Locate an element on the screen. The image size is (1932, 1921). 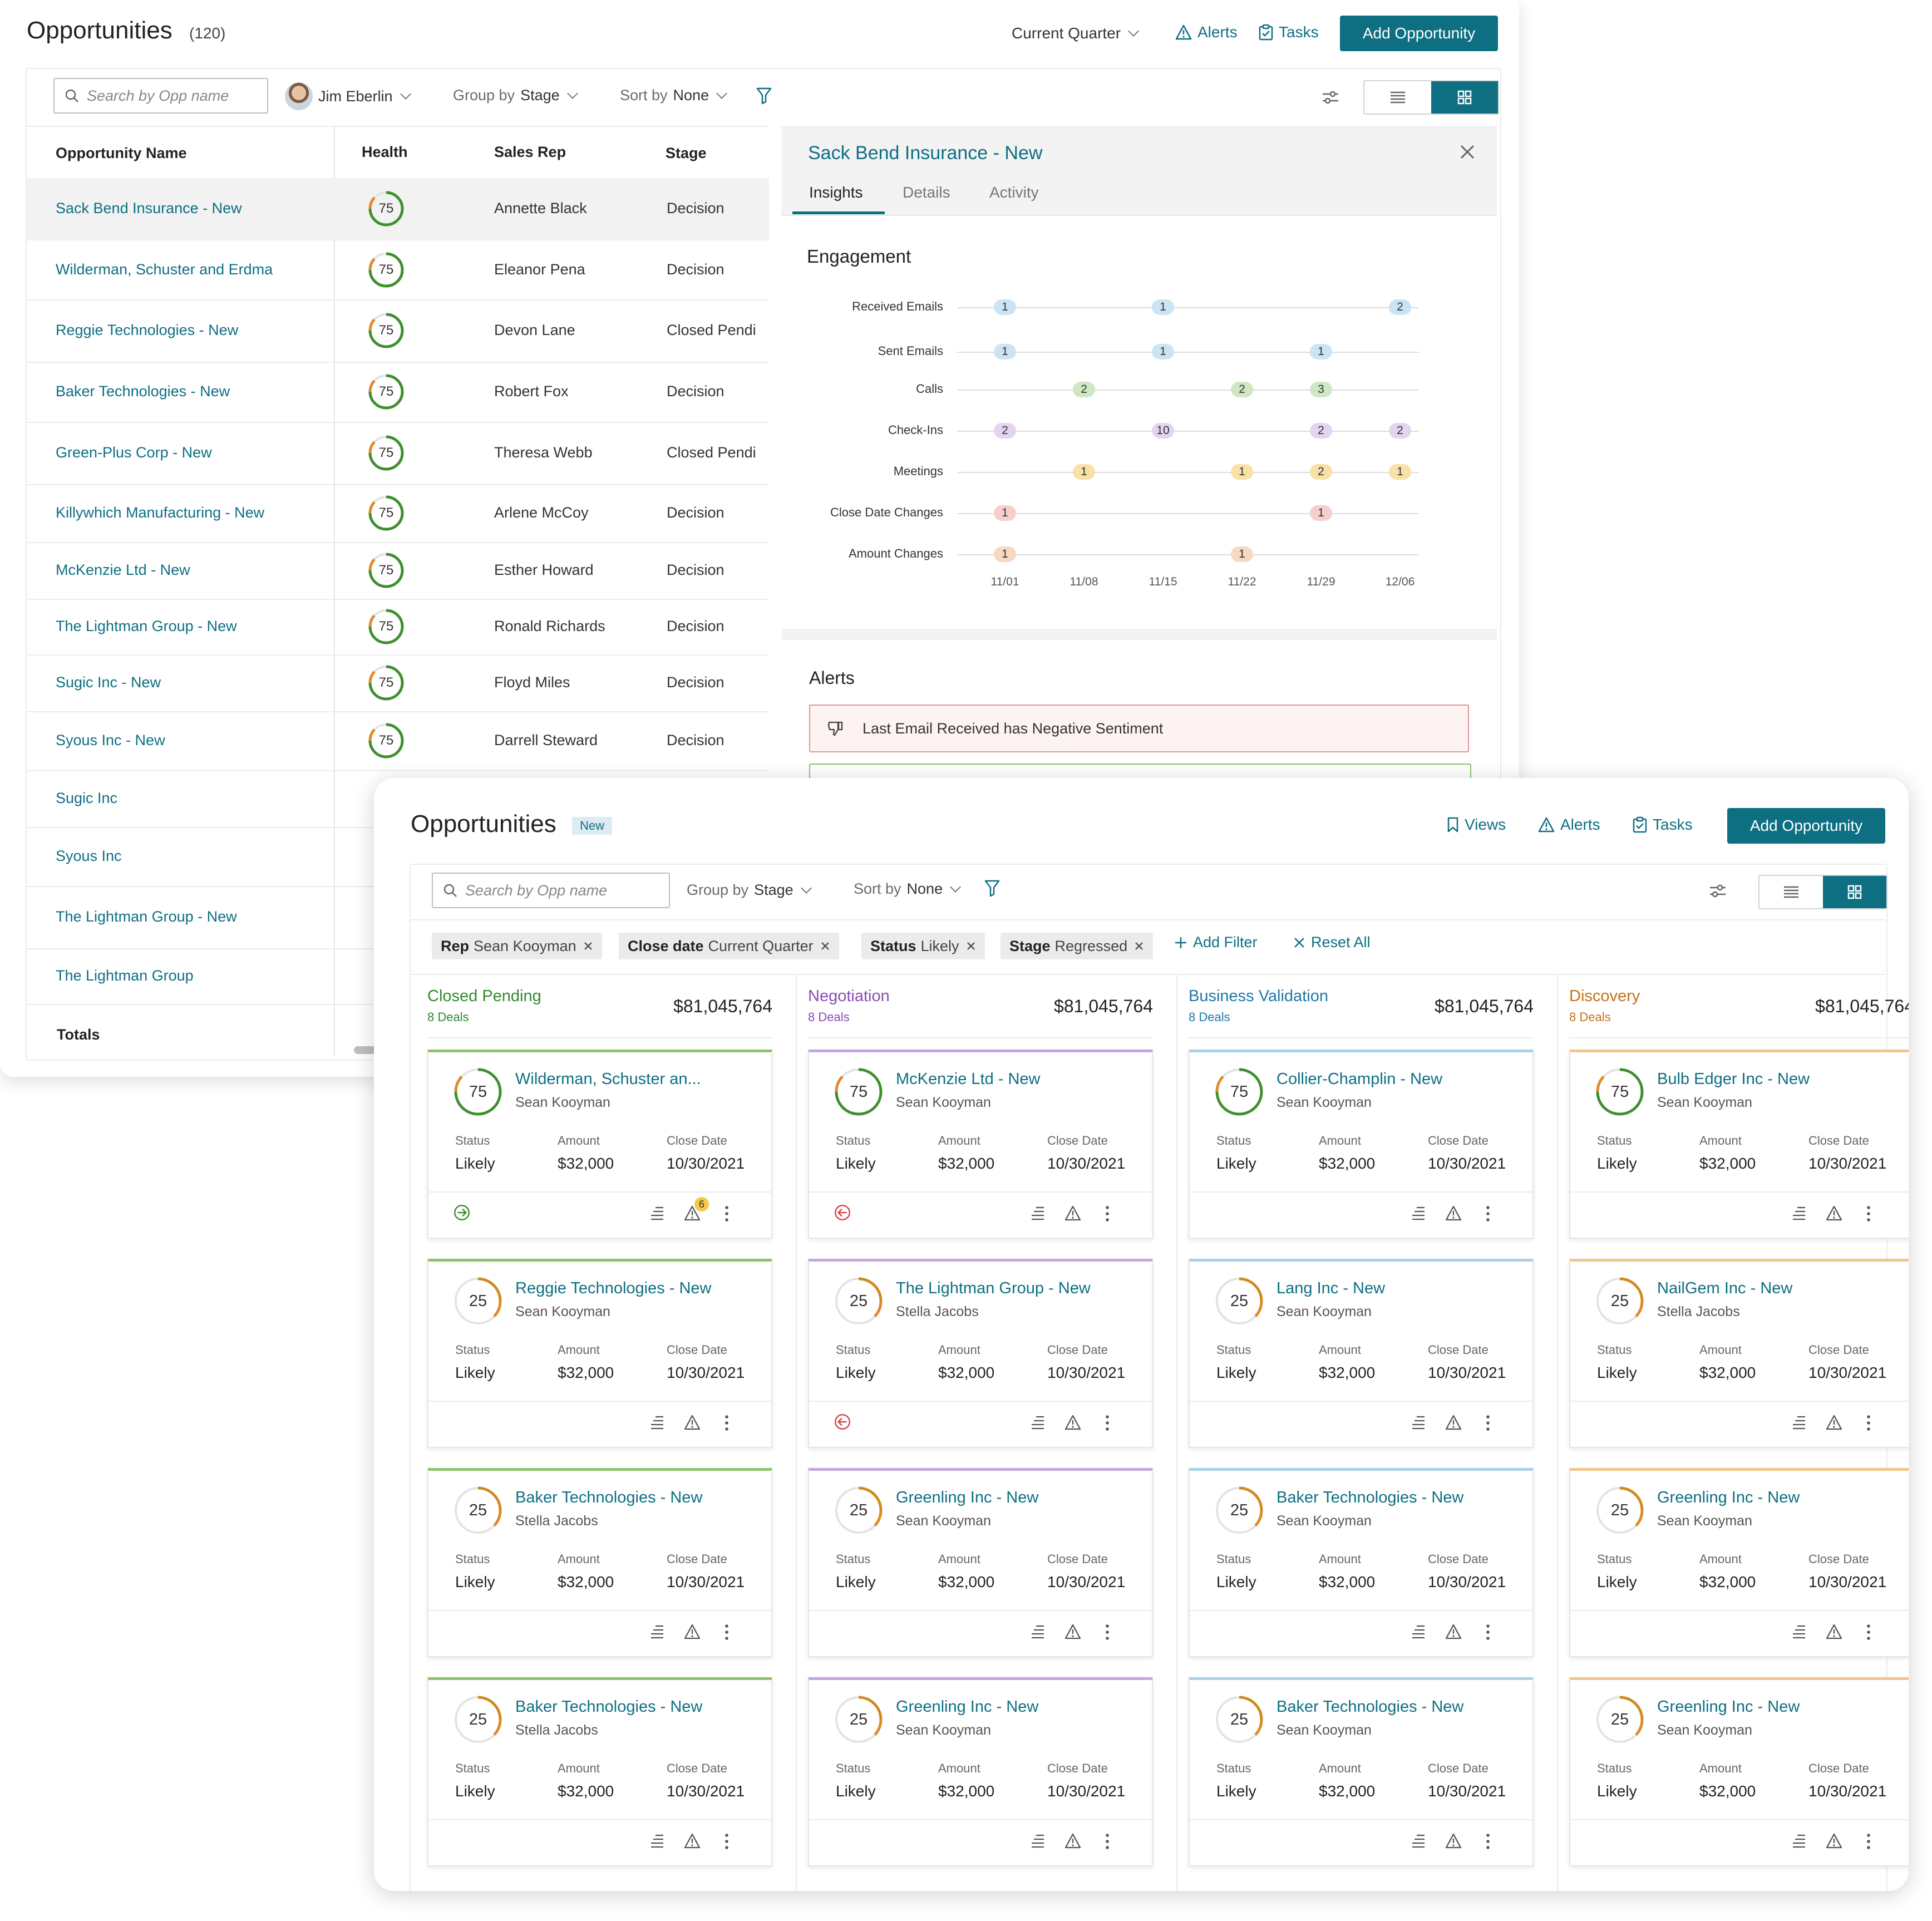
tab-insights: Insights is located at coordinates (836, 192).